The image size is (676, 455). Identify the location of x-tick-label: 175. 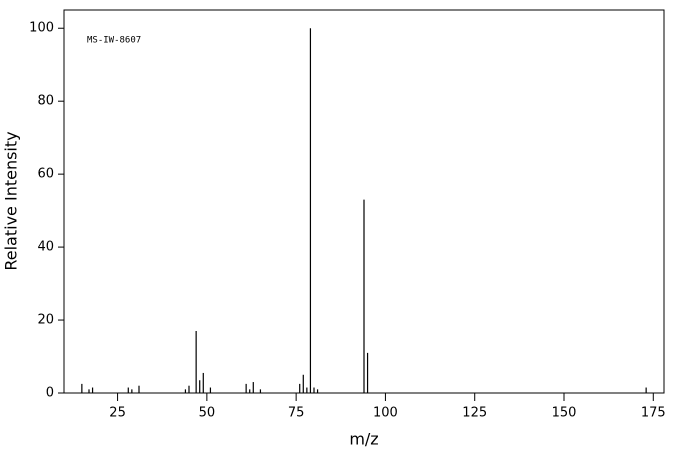
(653, 413).